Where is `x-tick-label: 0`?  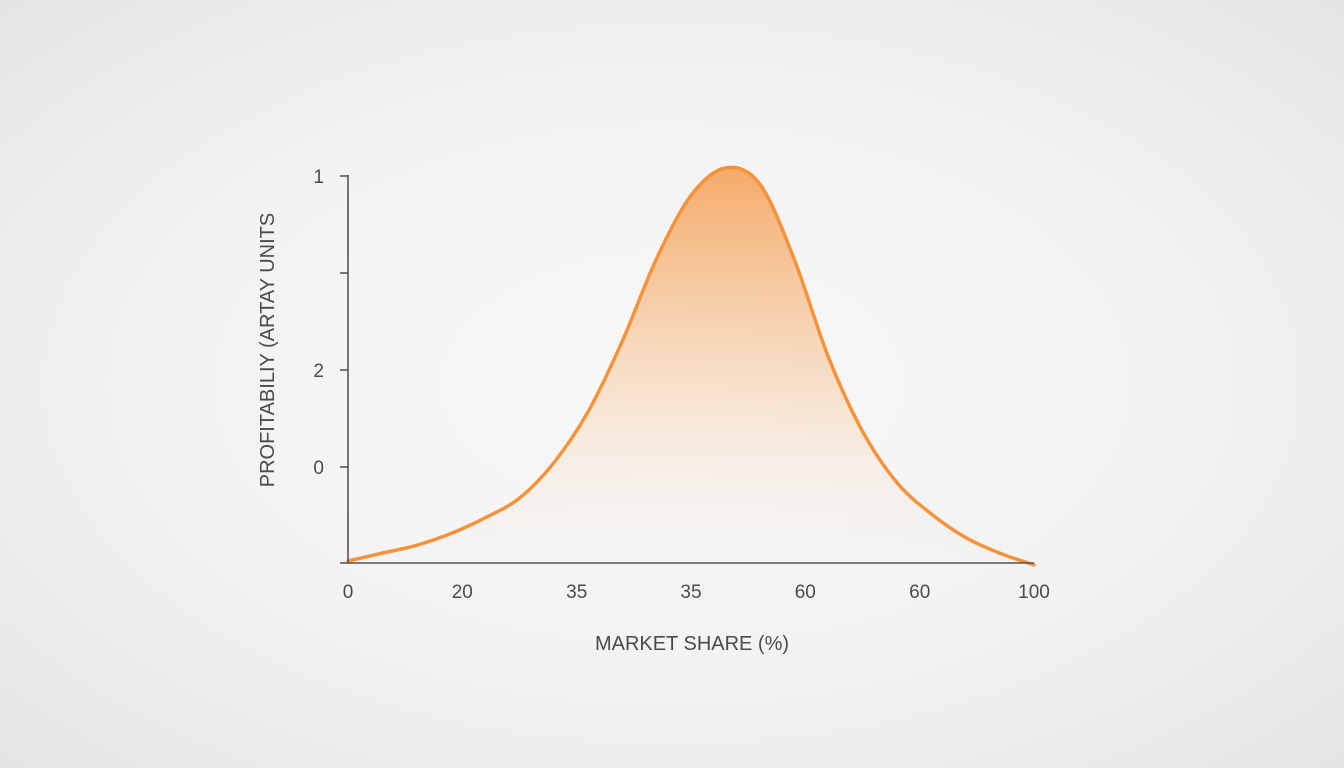
x-tick-label: 0 is located at coordinates (348, 592).